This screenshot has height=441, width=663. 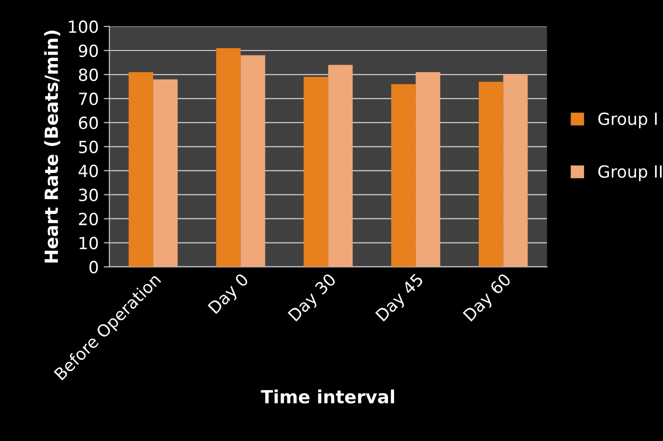 What do you see at coordinates (630, 173) in the screenshot?
I see `legend-label: Group II` at bounding box center [630, 173].